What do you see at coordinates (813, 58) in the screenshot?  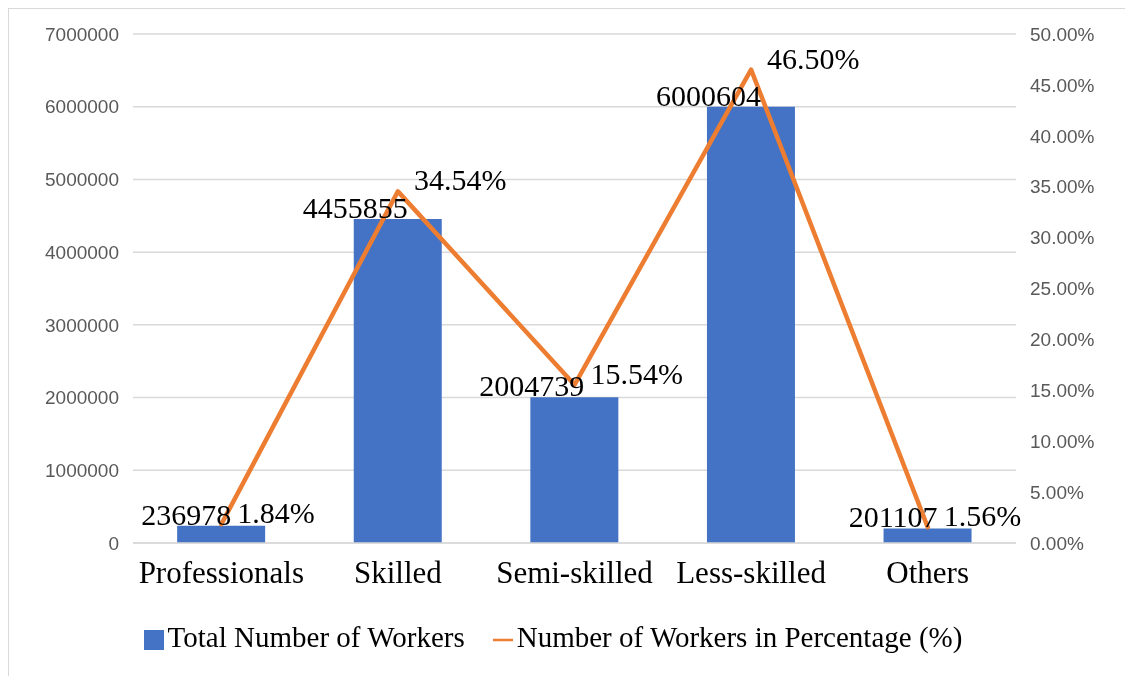 I see `data-label: 46.50%` at bounding box center [813, 58].